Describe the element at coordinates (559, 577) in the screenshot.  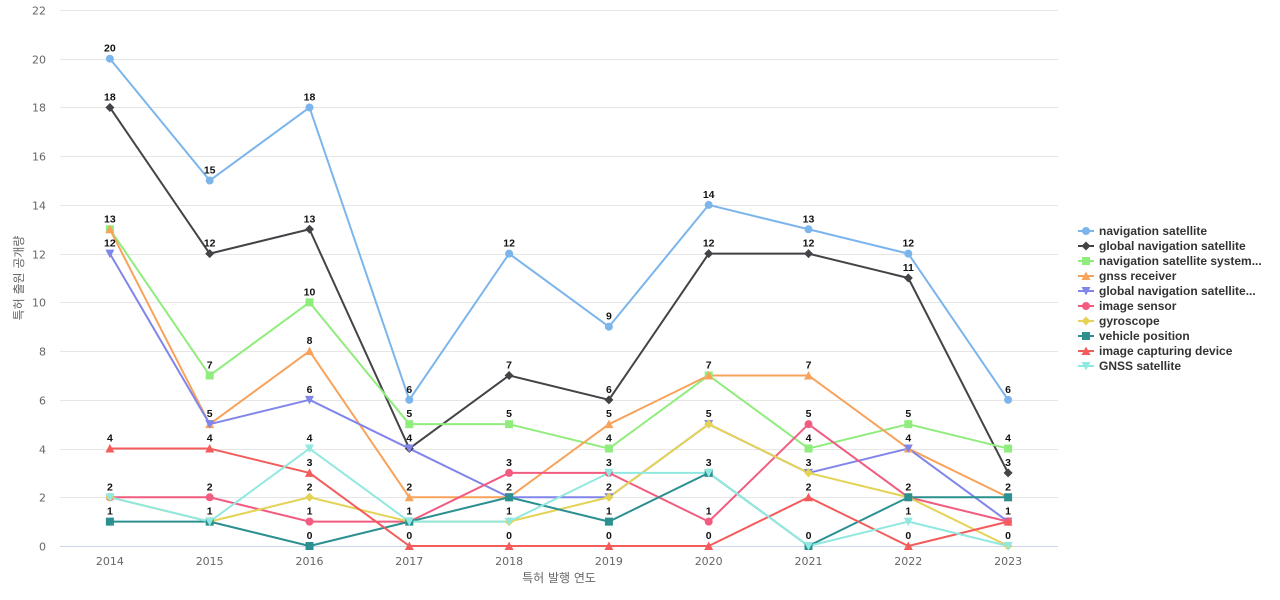
I see `x-axis-title: 특허 발행 연도` at that location.